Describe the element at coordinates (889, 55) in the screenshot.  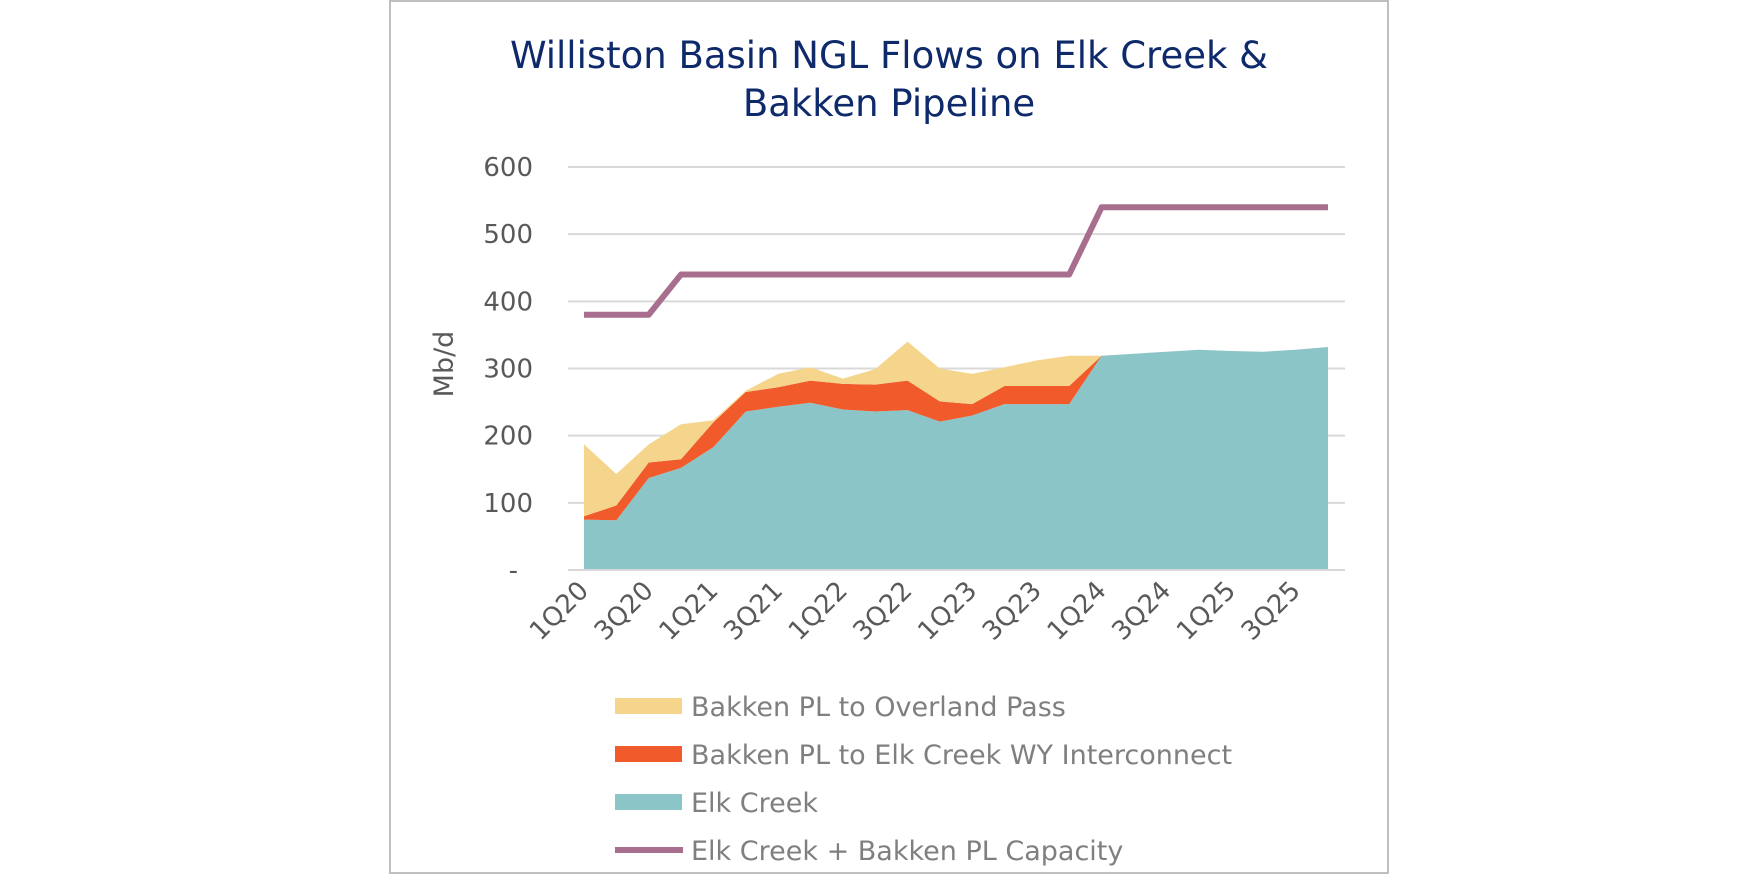
I see `chart-title-line-1: Williston Basin NGL Flows on Elk Creek &` at that location.